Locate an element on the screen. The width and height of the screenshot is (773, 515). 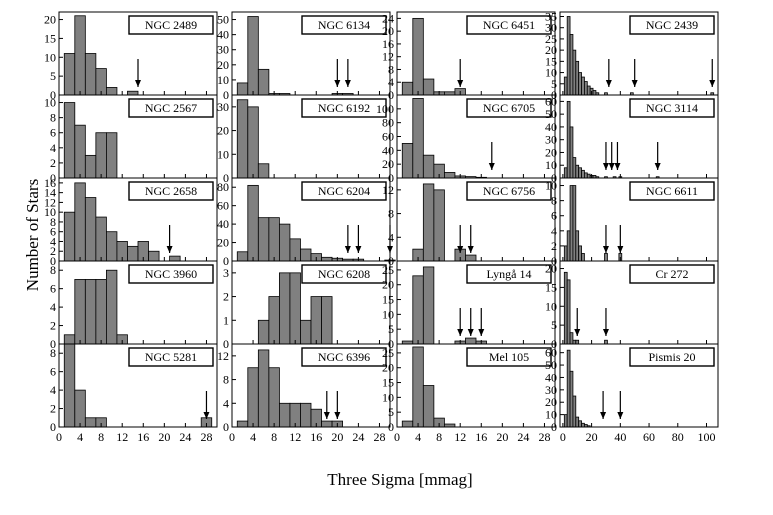
panel-title: Cr 272 is located at coordinates (672, 274).